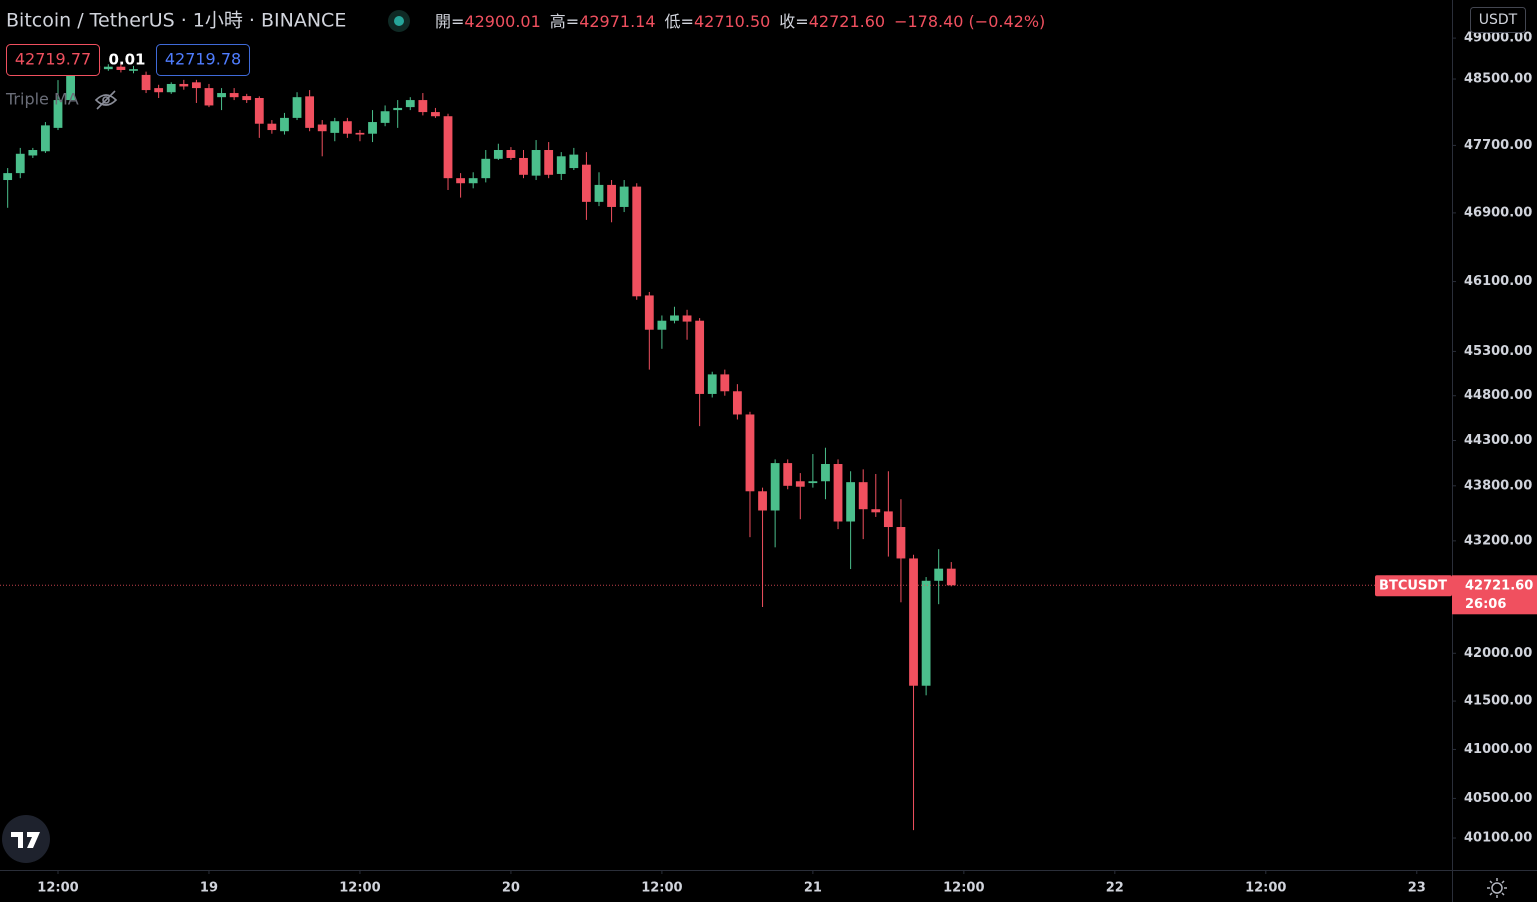  I want to click on y-tick-label: 45300.00, so click(1498, 351).